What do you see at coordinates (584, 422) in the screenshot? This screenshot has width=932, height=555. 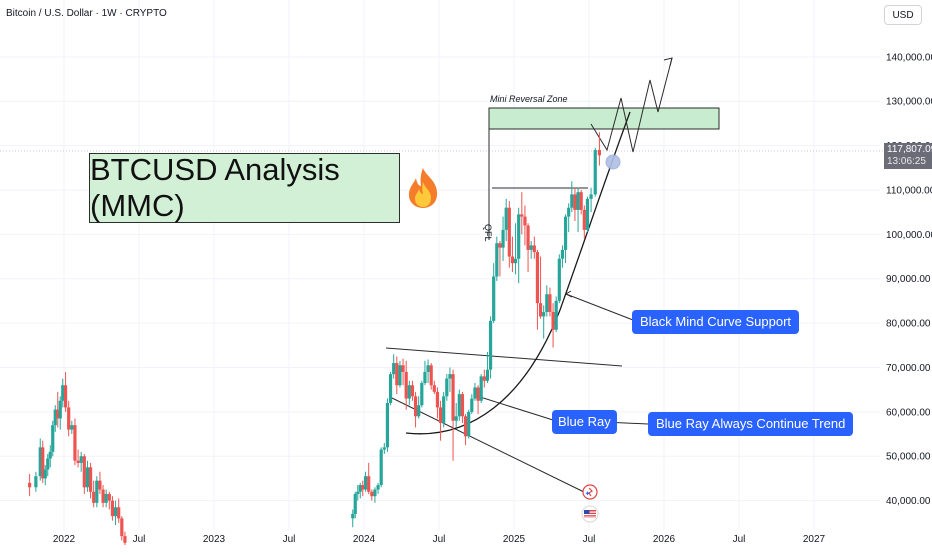 I see `blue-ray-label: Blue Ray` at bounding box center [584, 422].